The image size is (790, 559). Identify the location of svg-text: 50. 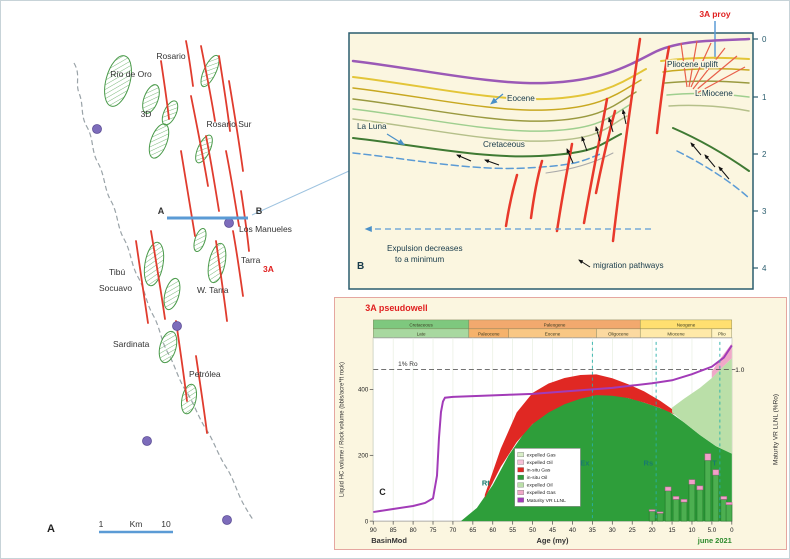
(532, 530).